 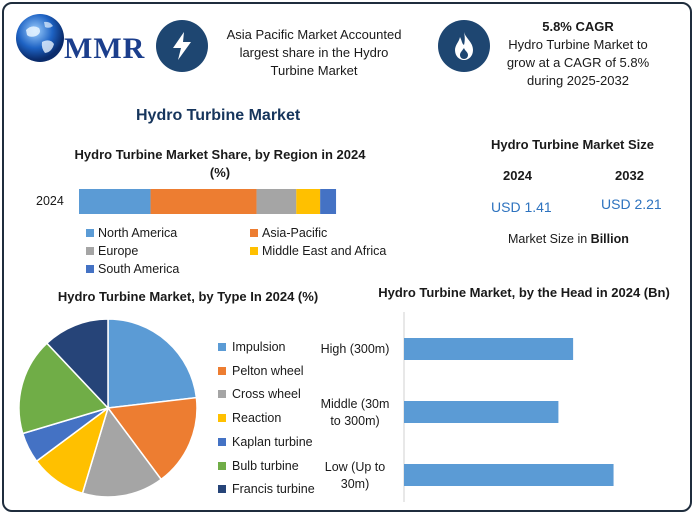 I want to click on mmr-logo: MMR, so click(x=79, y=38).